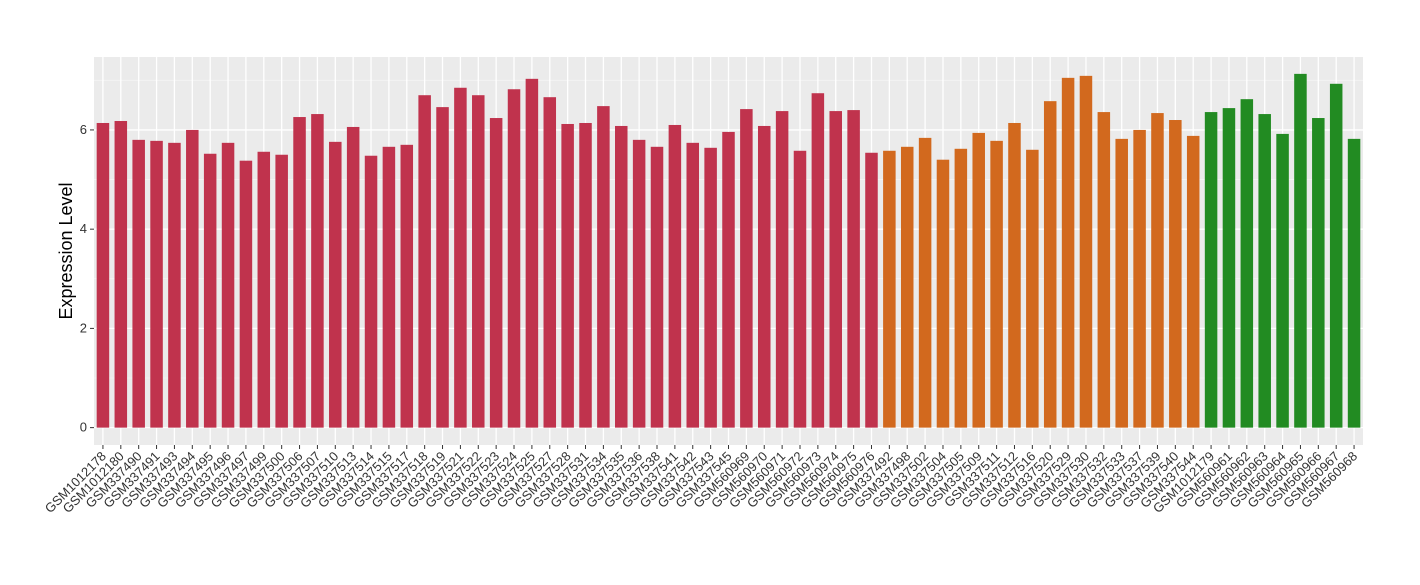 The image size is (1420, 585). I want to click on y-tick-label: 0, so click(83, 427).